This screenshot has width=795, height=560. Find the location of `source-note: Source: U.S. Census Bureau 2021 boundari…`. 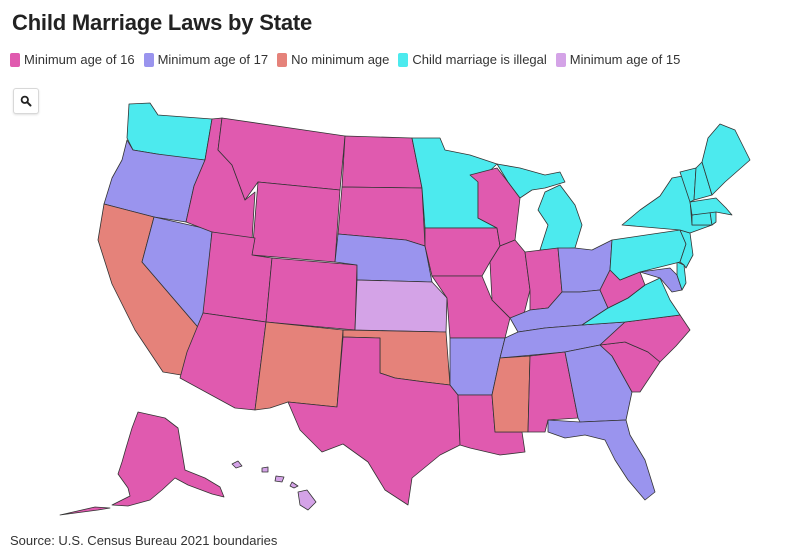

source-note: Source: U.S. Census Bureau 2021 boundari… is located at coordinates (144, 540).